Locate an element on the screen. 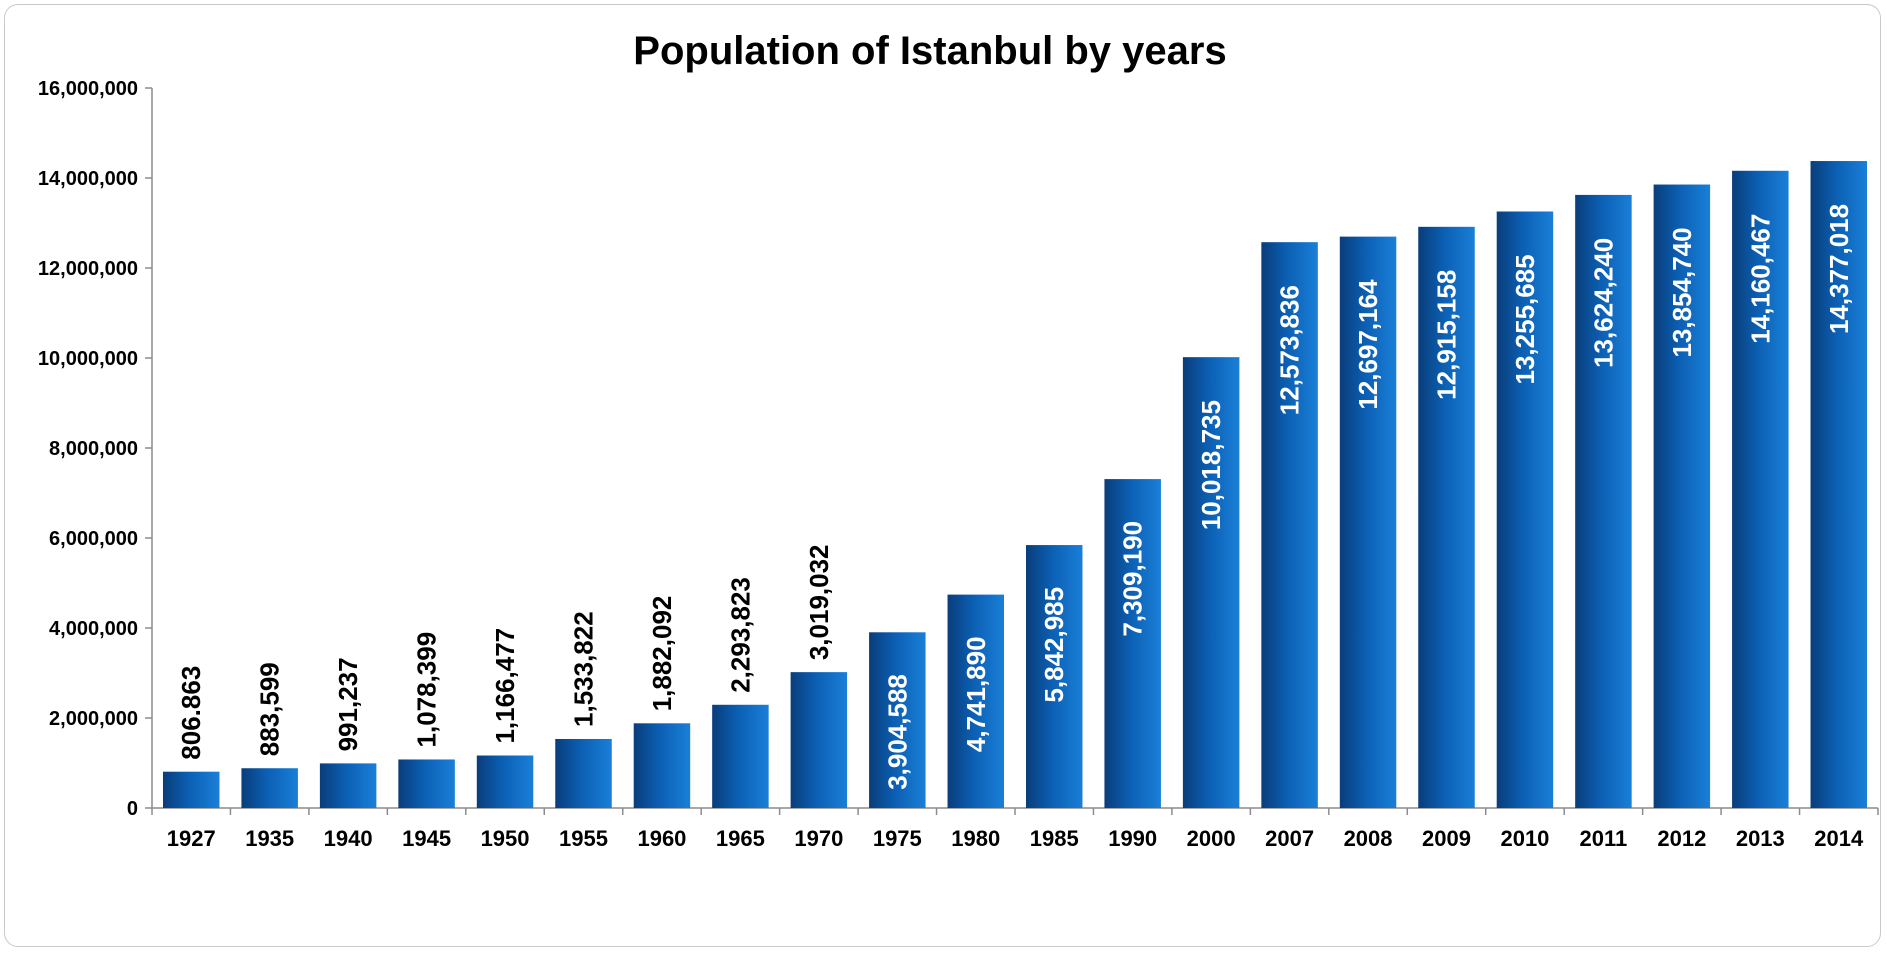 The image size is (1887, 953). x-tick-label: 1955 is located at coordinates (583, 838).